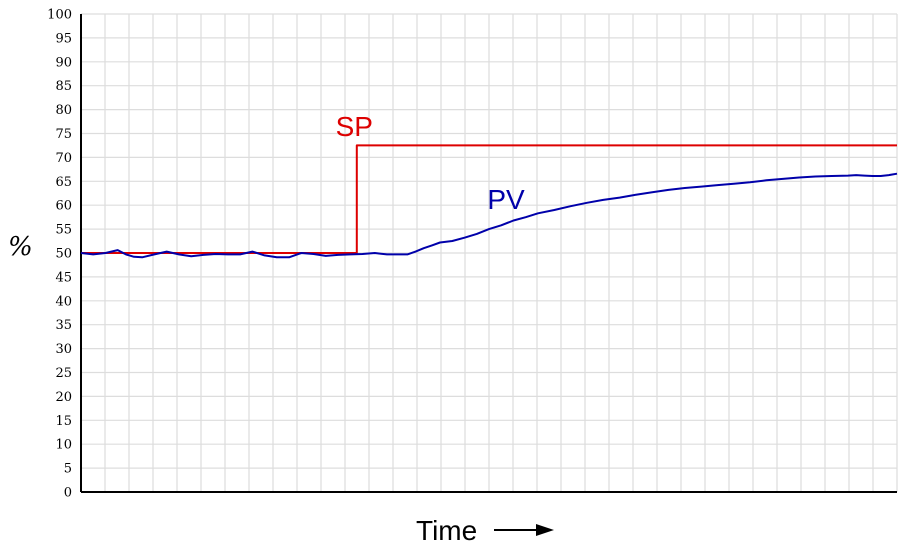 The height and width of the screenshot is (553, 911). What do you see at coordinates (63, 110) in the screenshot?
I see `y-tick-label: 80` at bounding box center [63, 110].